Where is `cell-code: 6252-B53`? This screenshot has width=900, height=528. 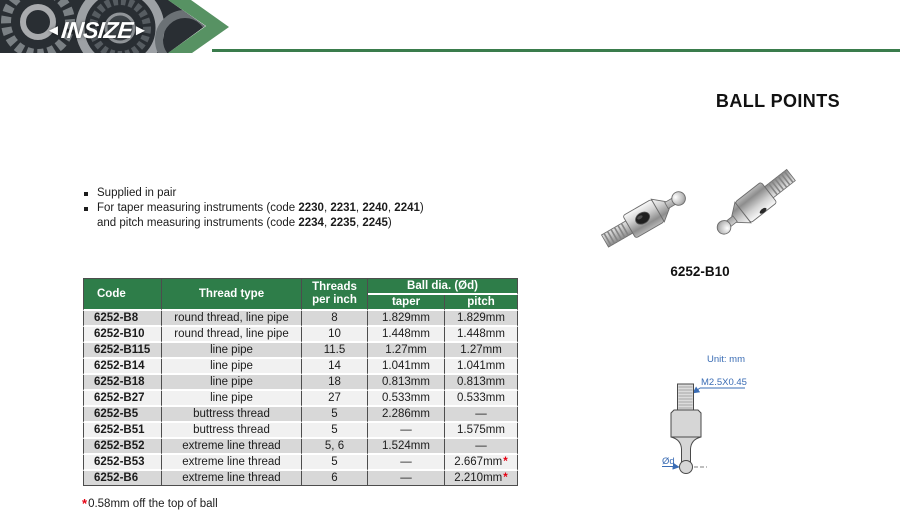
cell-code: 6252-B53 is located at coordinates (122, 463).